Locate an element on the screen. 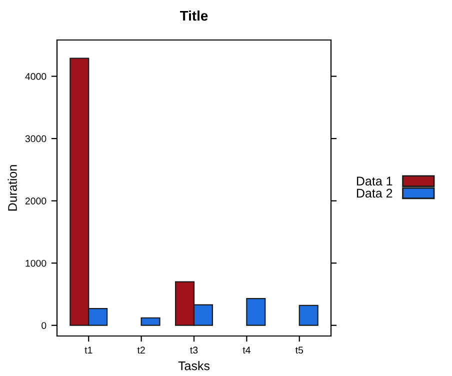  y-tick-label: 2000 is located at coordinates (35, 201).